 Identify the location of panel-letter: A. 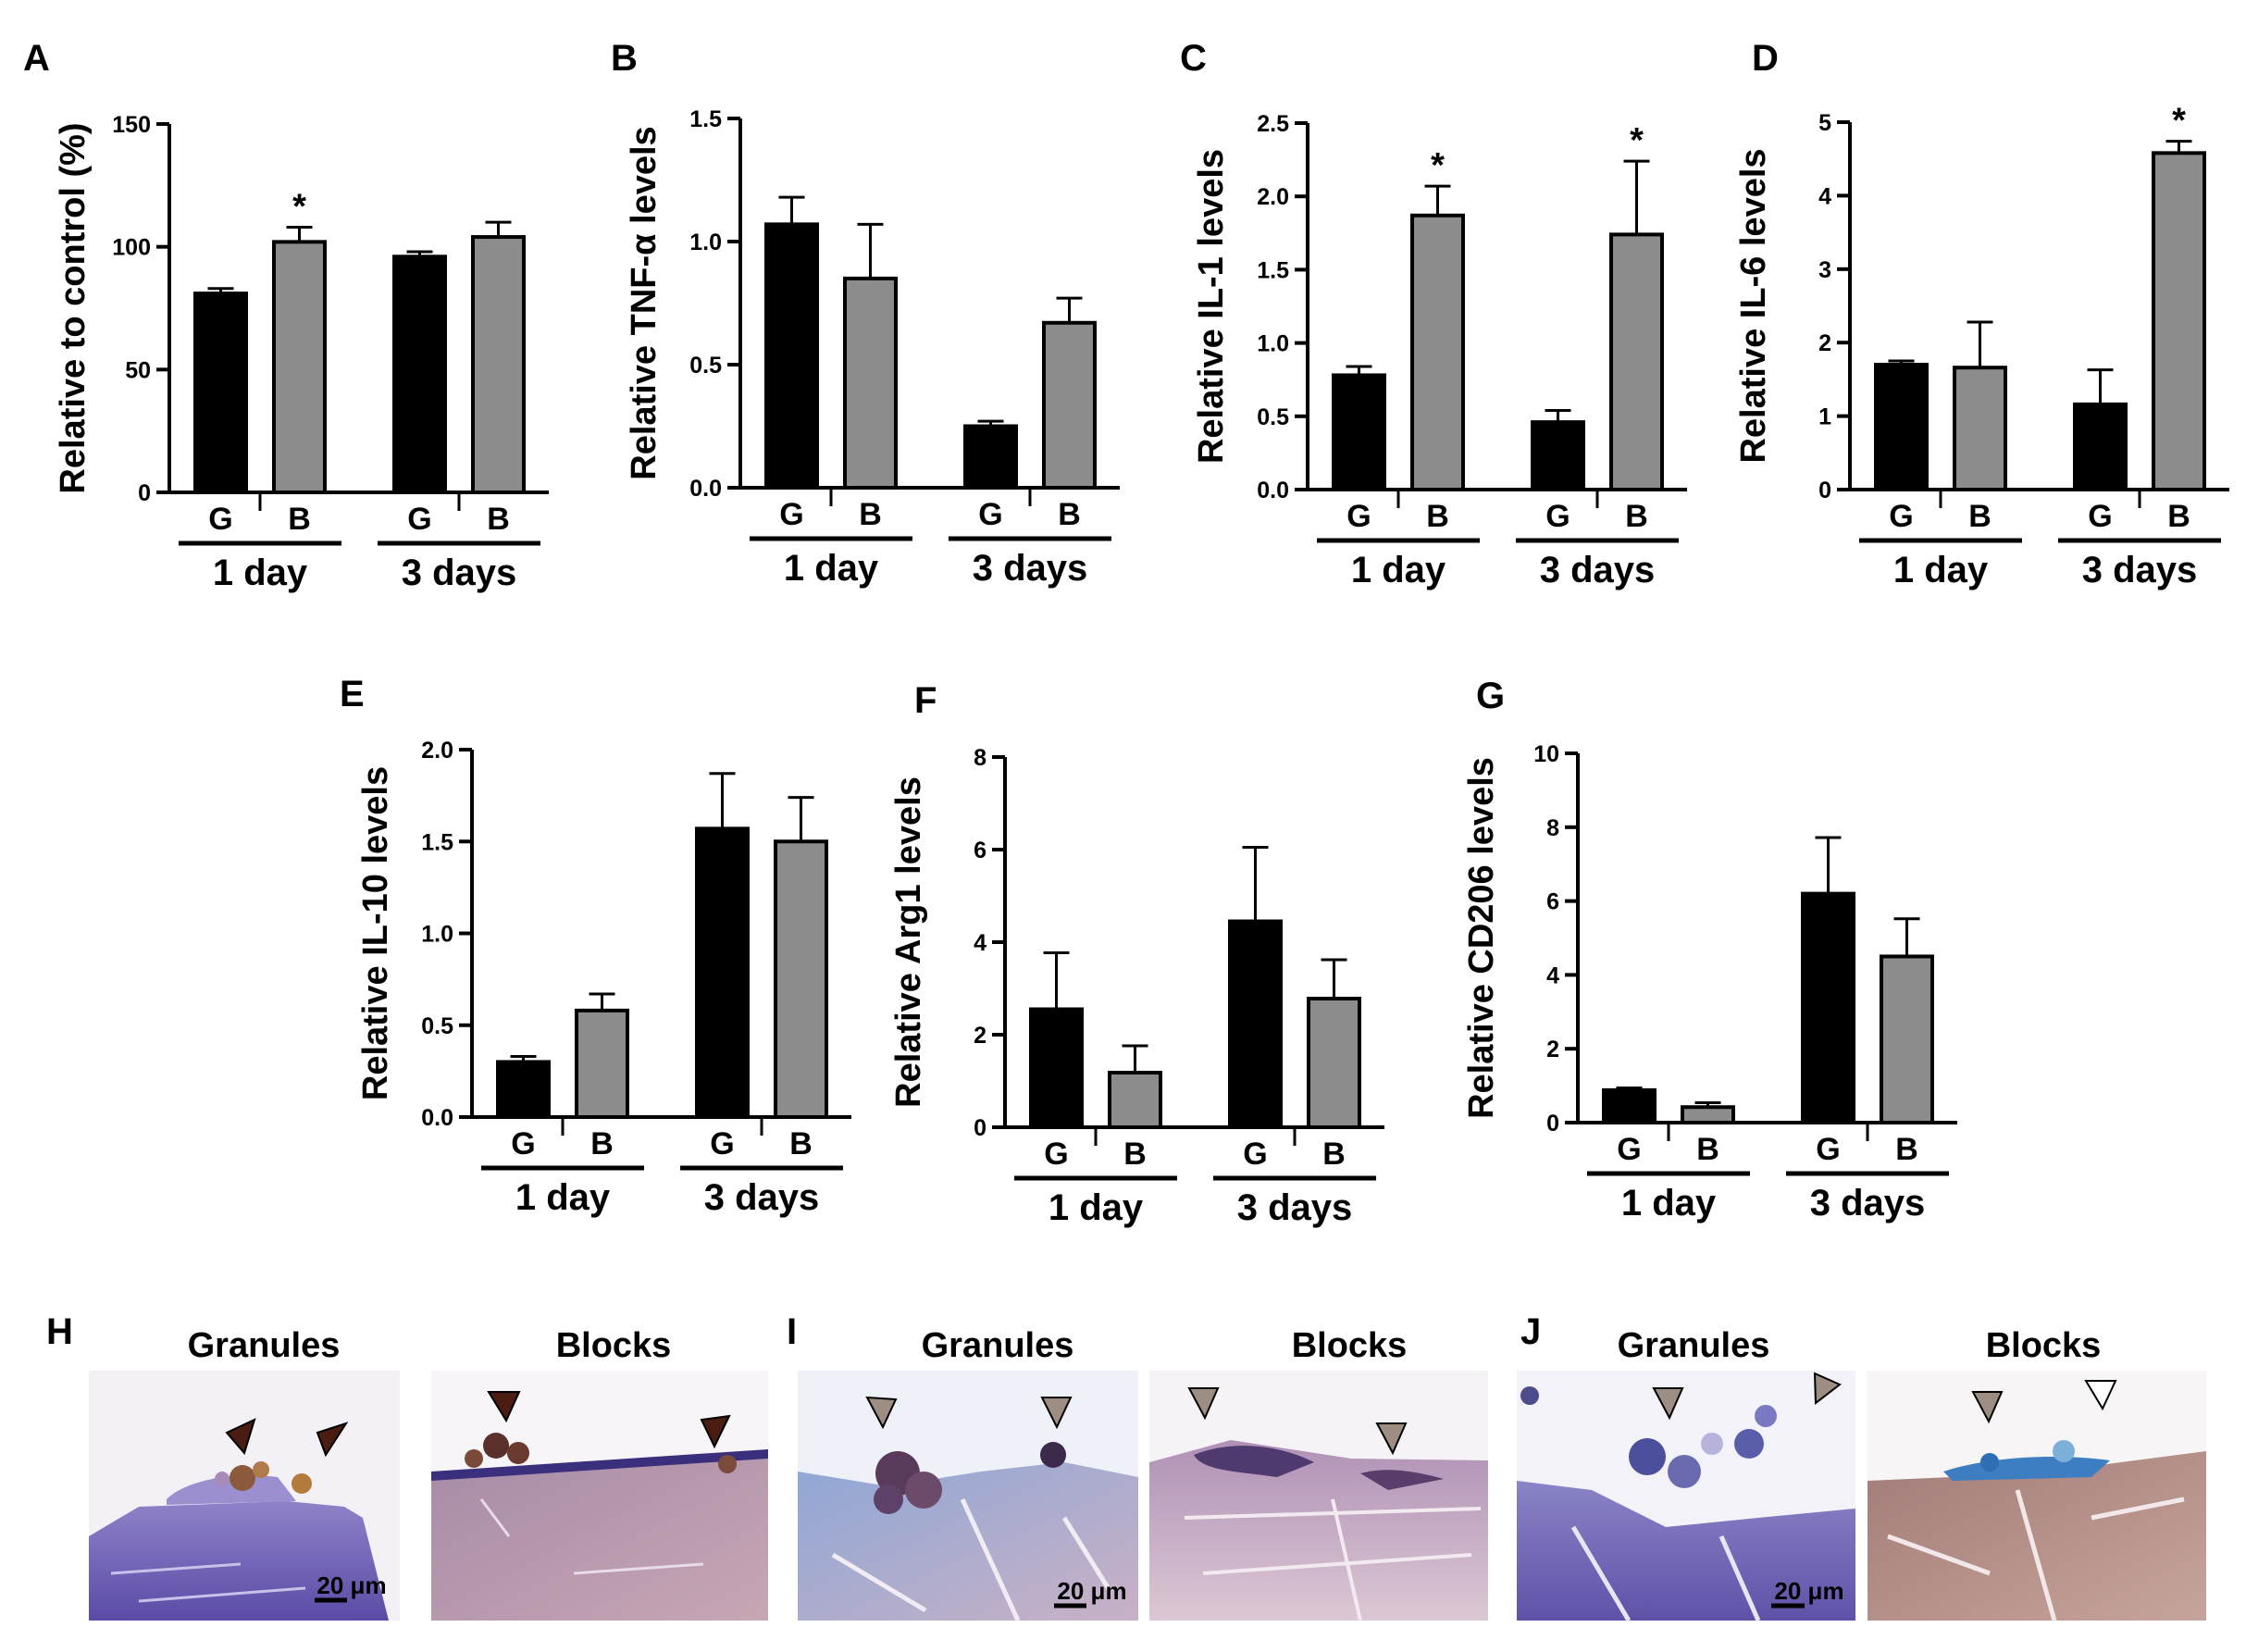
(36, 58).